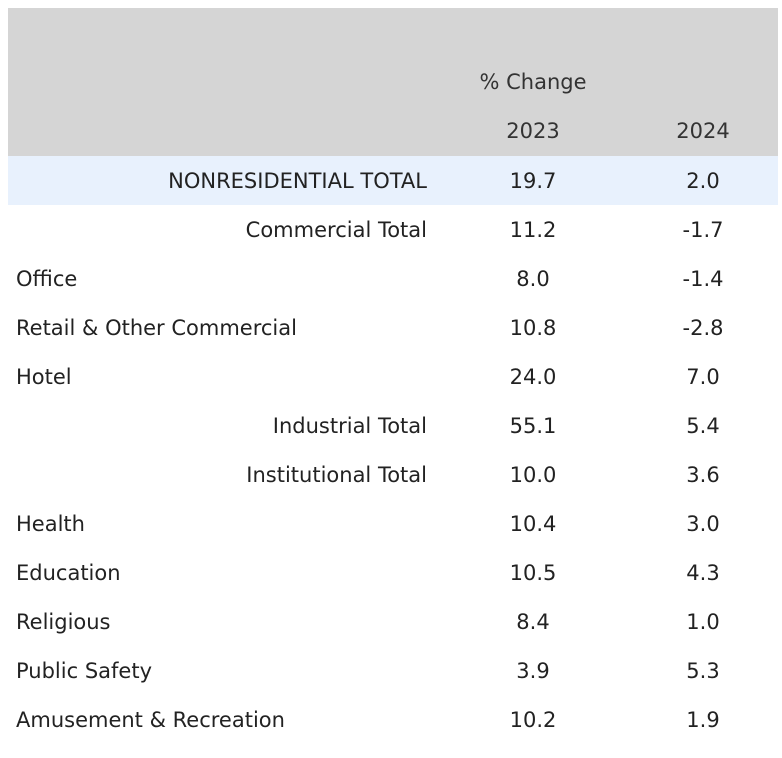 The width and height of the screenshot is (782, 758). I want to click on value-2023: 10.2, so click(533, 719).